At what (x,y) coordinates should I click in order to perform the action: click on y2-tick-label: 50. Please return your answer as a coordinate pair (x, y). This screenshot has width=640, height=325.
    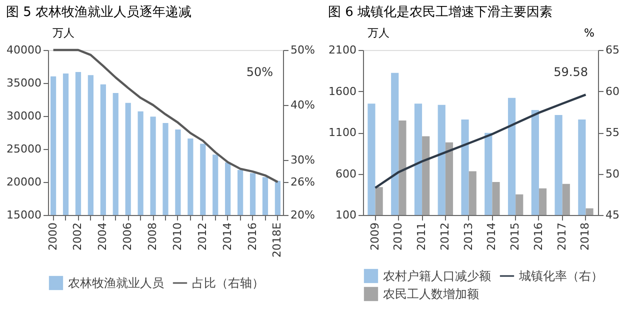
    Looking at the image, I should click on (613, 173).